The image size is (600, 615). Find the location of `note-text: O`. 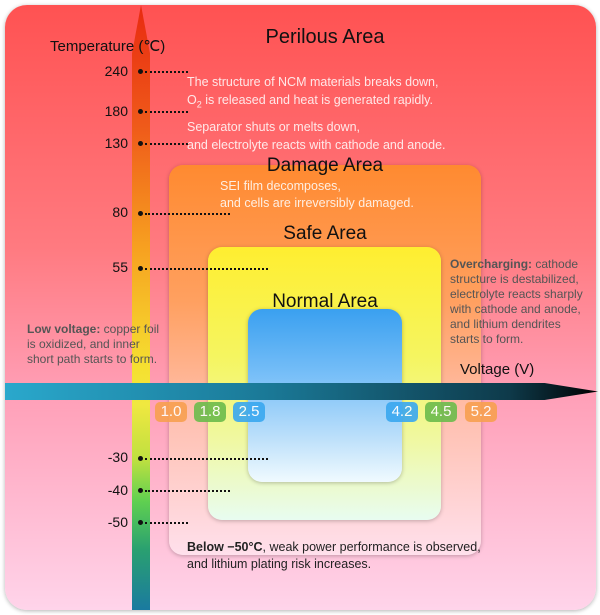

note-text: O is located at coordinates (192, 100).